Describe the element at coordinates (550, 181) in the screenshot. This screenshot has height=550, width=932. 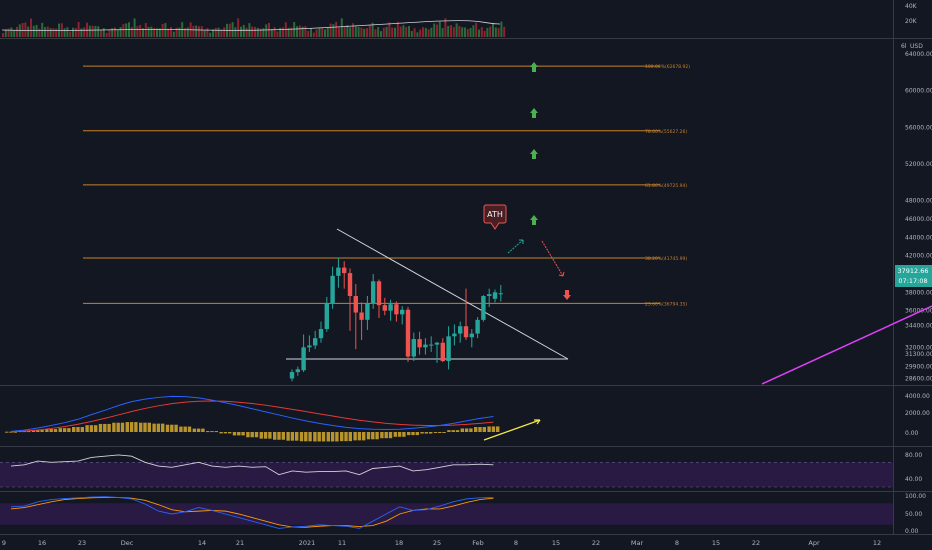
I see `target-arrows` at that location.